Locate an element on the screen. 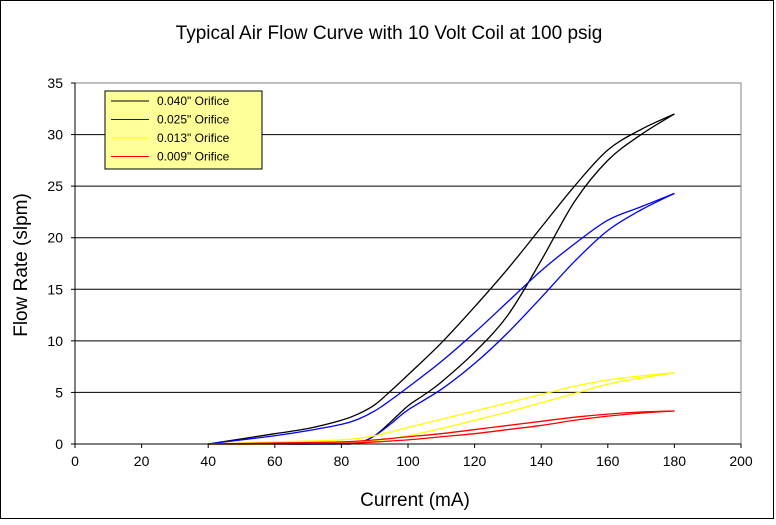 The image size is (776, 525). y-tick-label-4: 20 is located at coordinates (55, 238).